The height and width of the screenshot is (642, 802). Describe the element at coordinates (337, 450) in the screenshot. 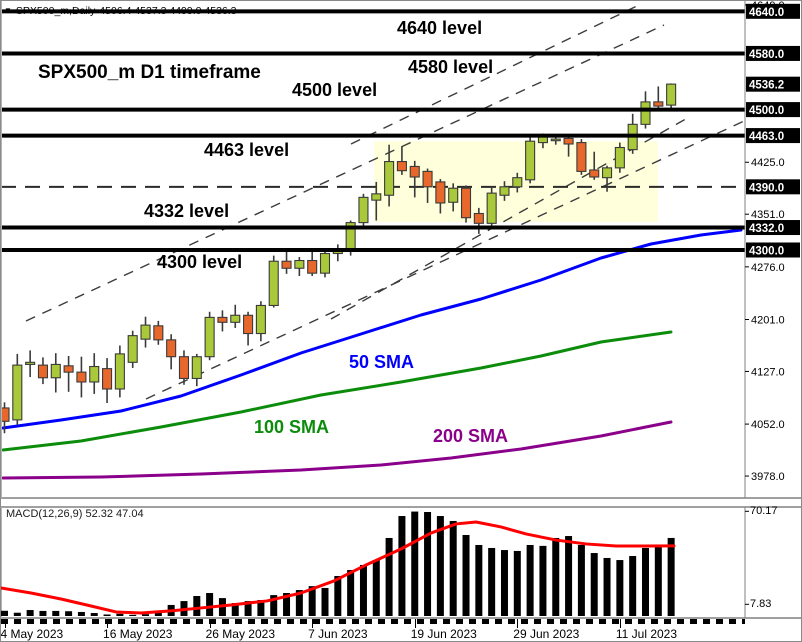

I see `sma200-line` at that location.